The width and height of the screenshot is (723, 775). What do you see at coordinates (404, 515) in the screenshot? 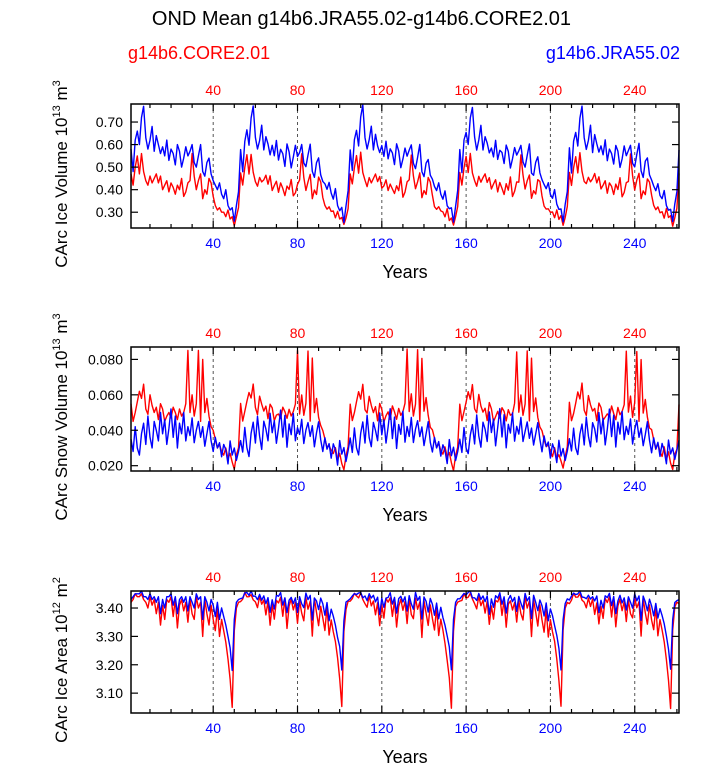
I see `snow_volume-xlabel: Years` at bounding box center [404, 515].